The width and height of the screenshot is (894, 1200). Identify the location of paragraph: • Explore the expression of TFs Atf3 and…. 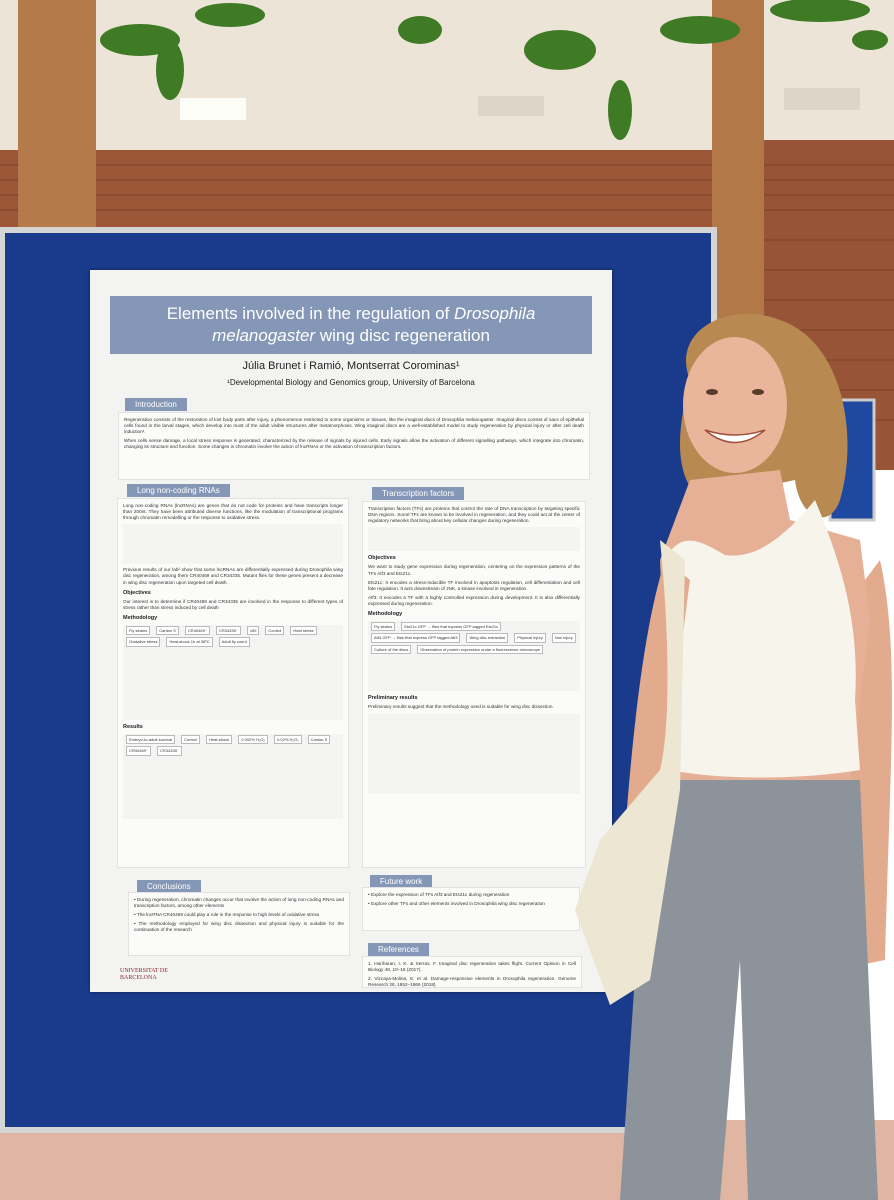
(439, 894).